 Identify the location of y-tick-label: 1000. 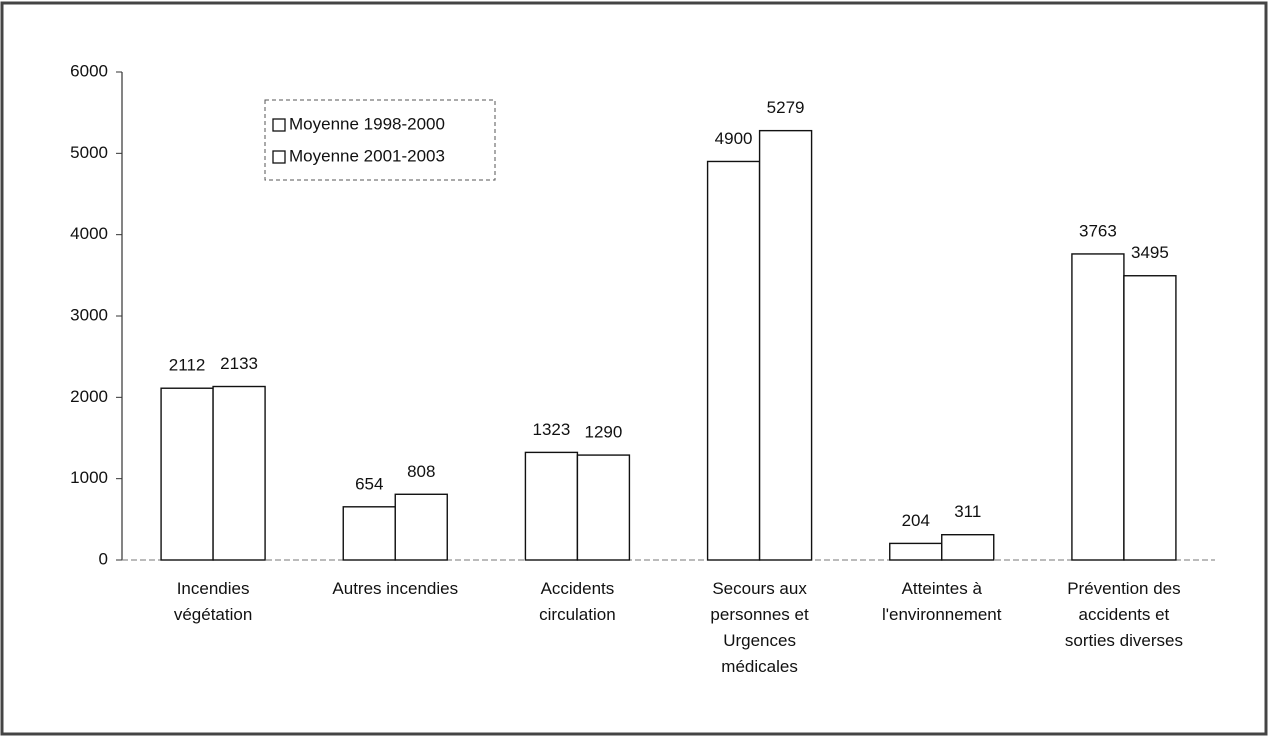
(89, 477).